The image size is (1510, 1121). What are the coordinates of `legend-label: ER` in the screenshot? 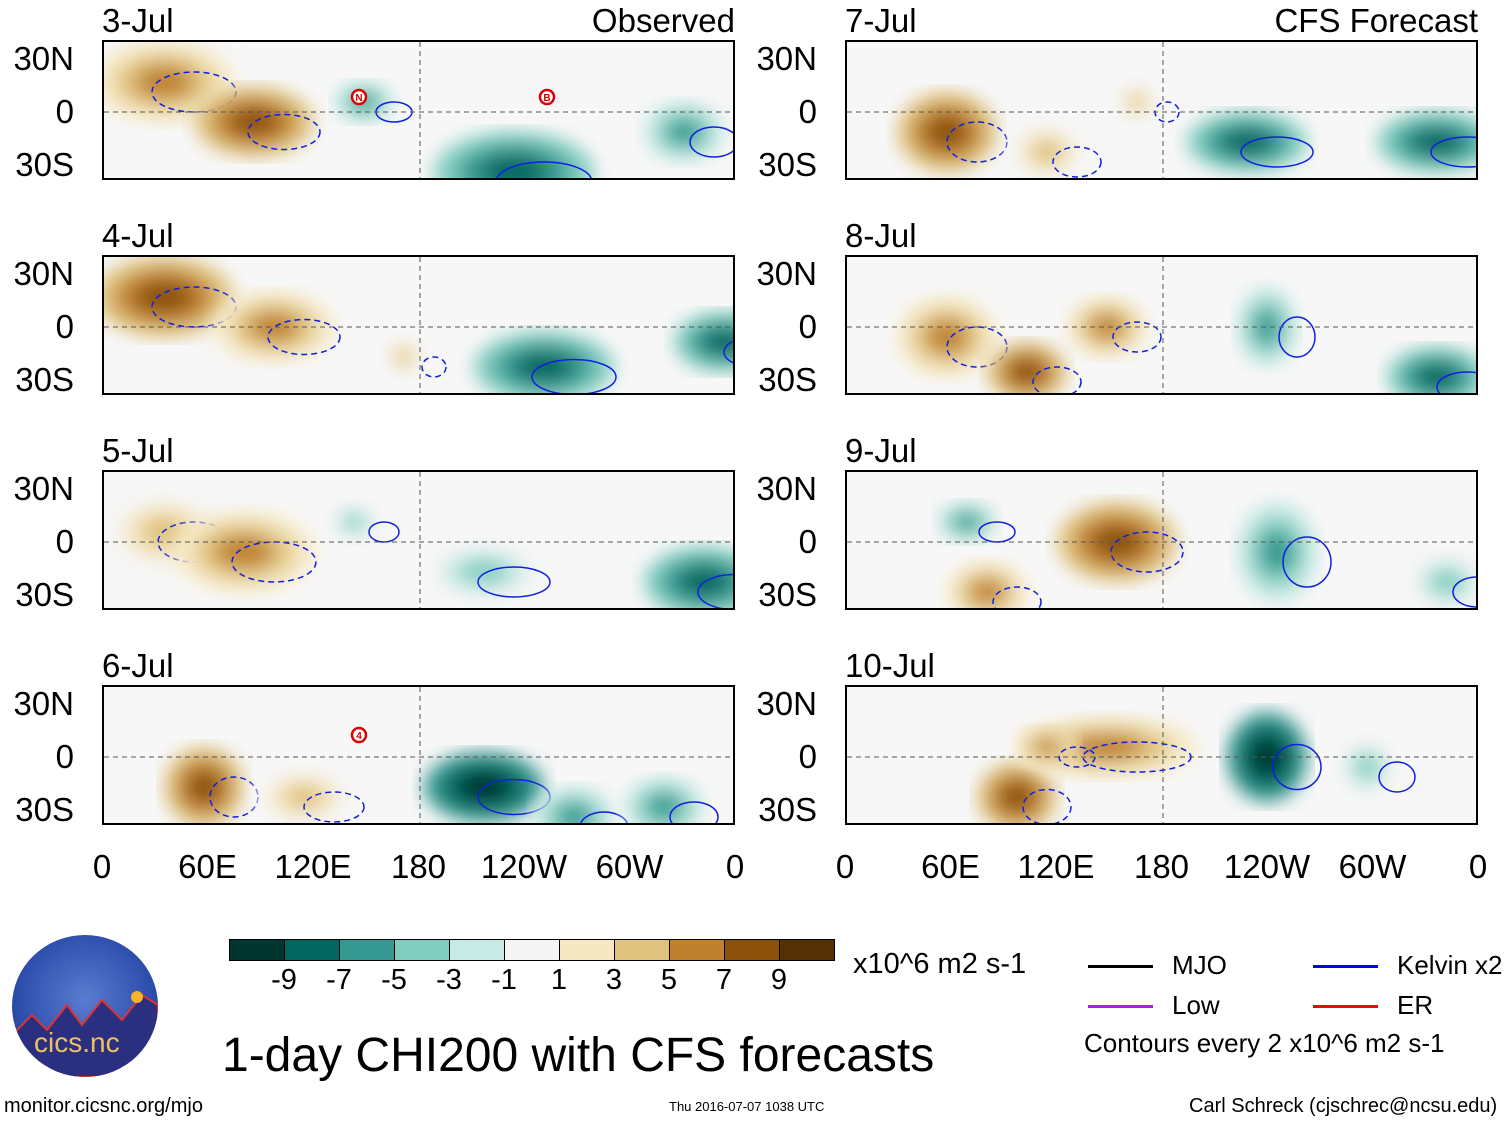 It's located at (1415, 1005).